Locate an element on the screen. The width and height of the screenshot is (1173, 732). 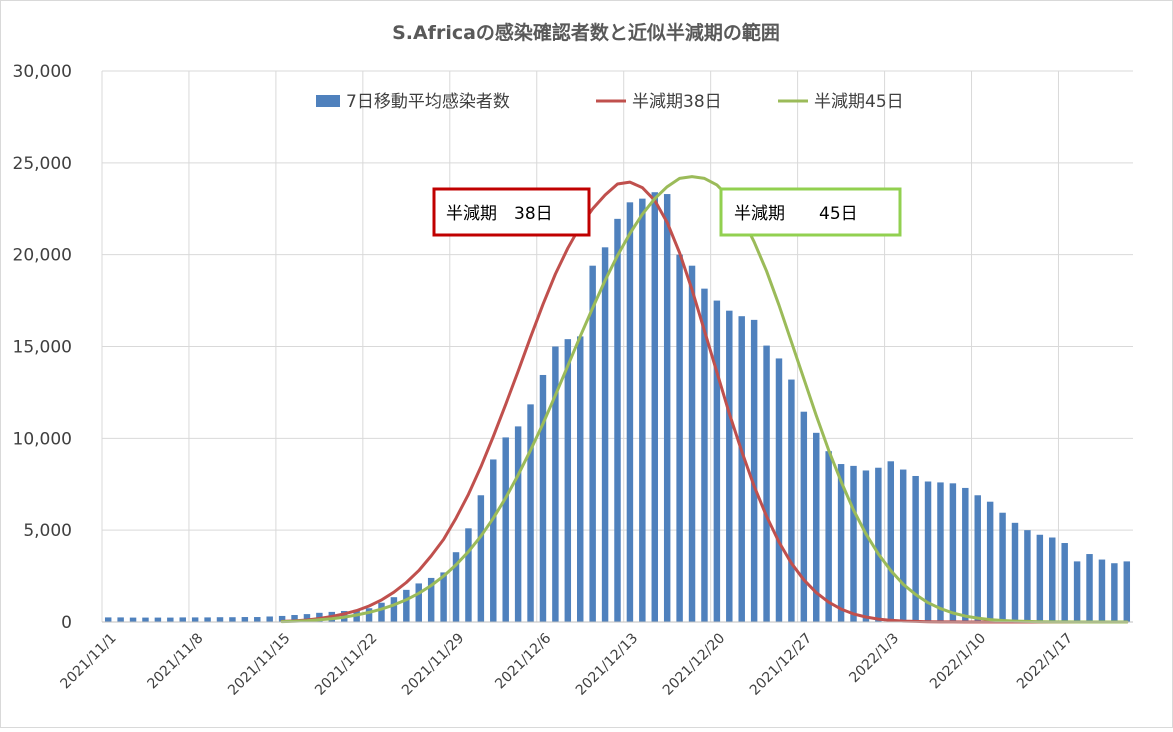
y-tick-label: 10,000 is located at coordinates (42, 439).